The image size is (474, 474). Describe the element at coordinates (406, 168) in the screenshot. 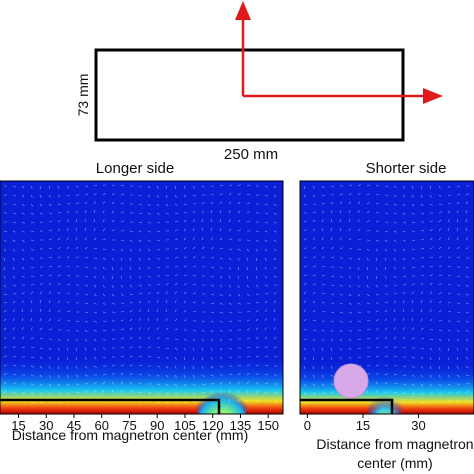

I see `right-panel-title: Shorter side` at that location.